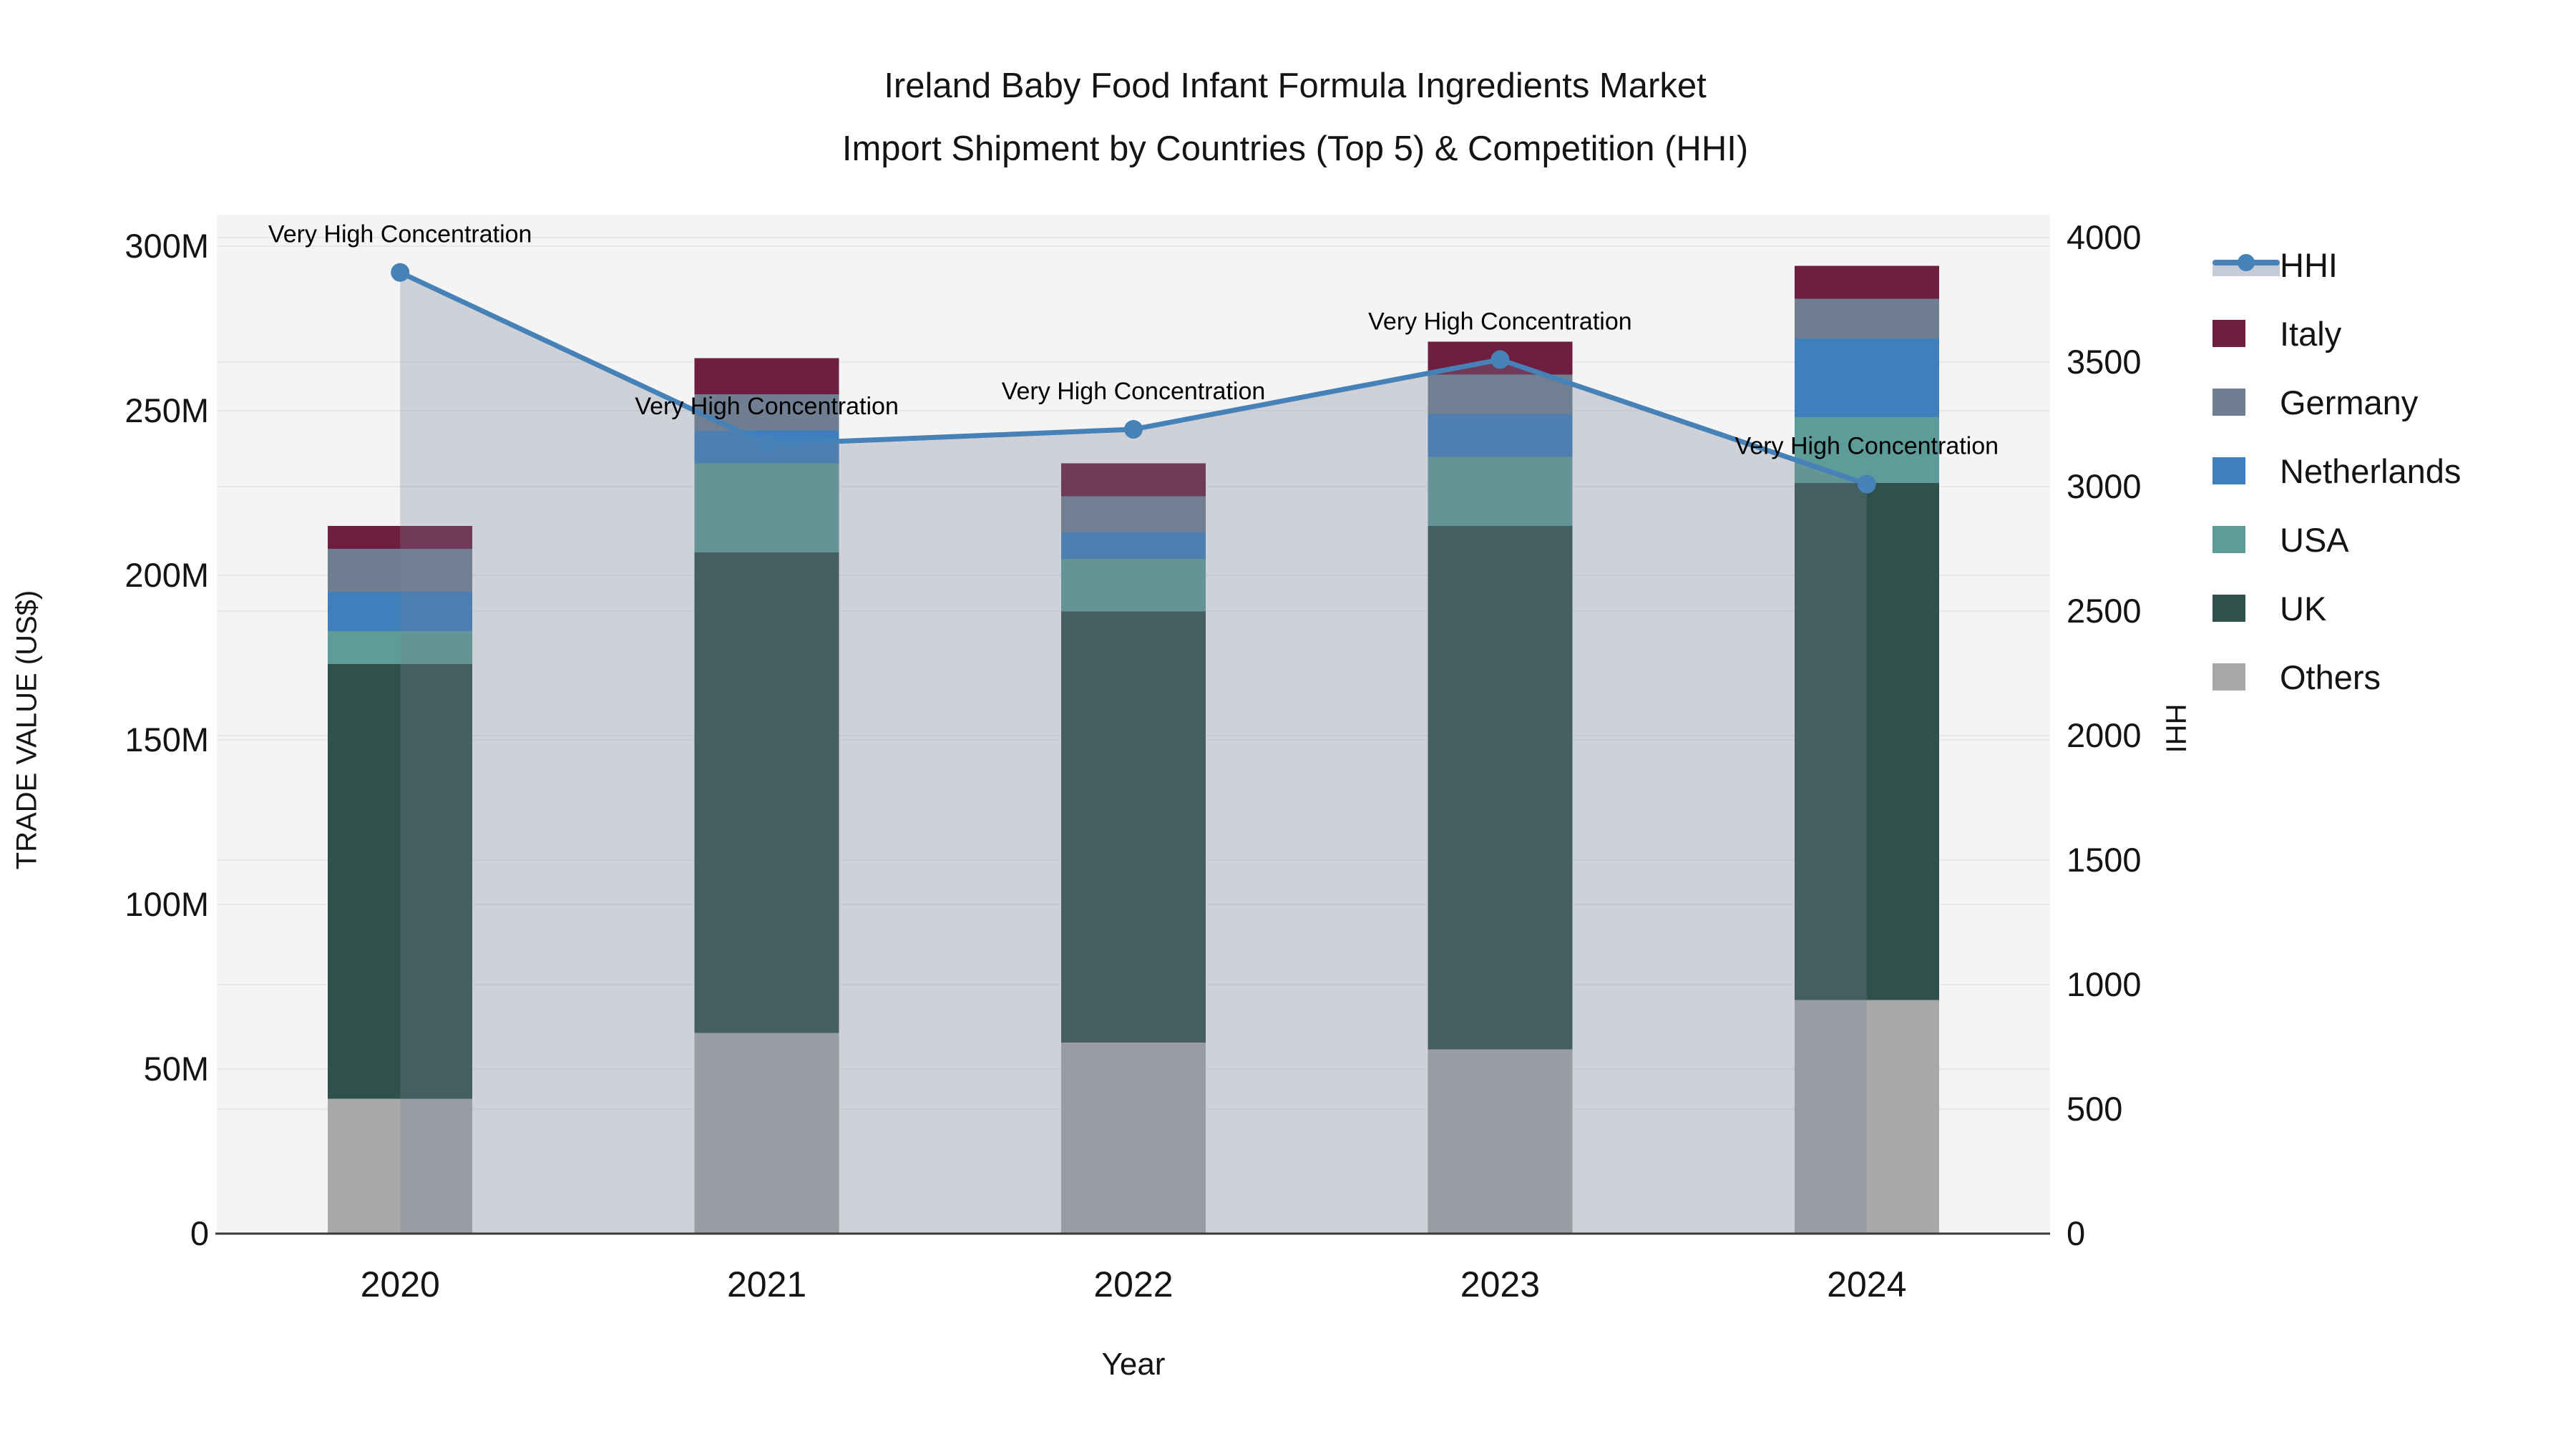 The height and width of the screenshot is (1449, 2576). What do you see at coordinates (2076, 1233) in the screenshot?
I see `y-right-tick-label: 0` at bounding box center [2076, 1233].